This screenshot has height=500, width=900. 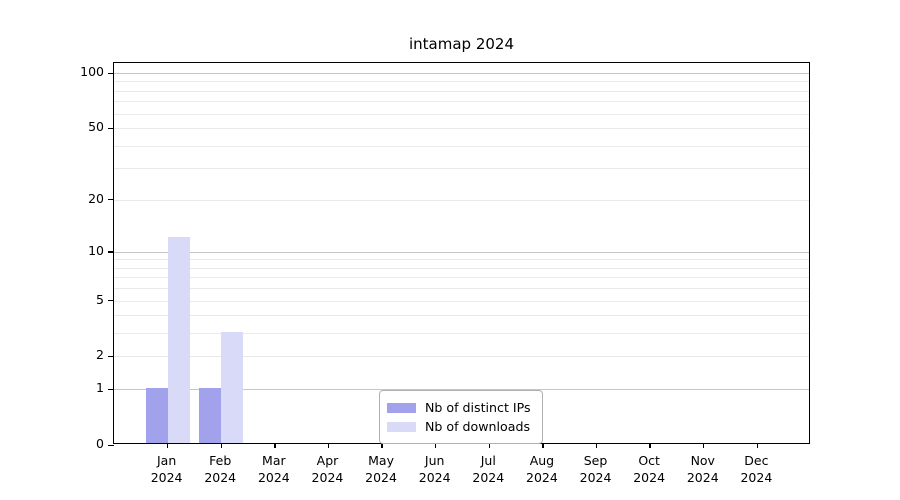 What do you see at coordinates (649, 469) in the screenshot?
I see `x-tick-label: Oct 2024` at bounding box center [649, 469].